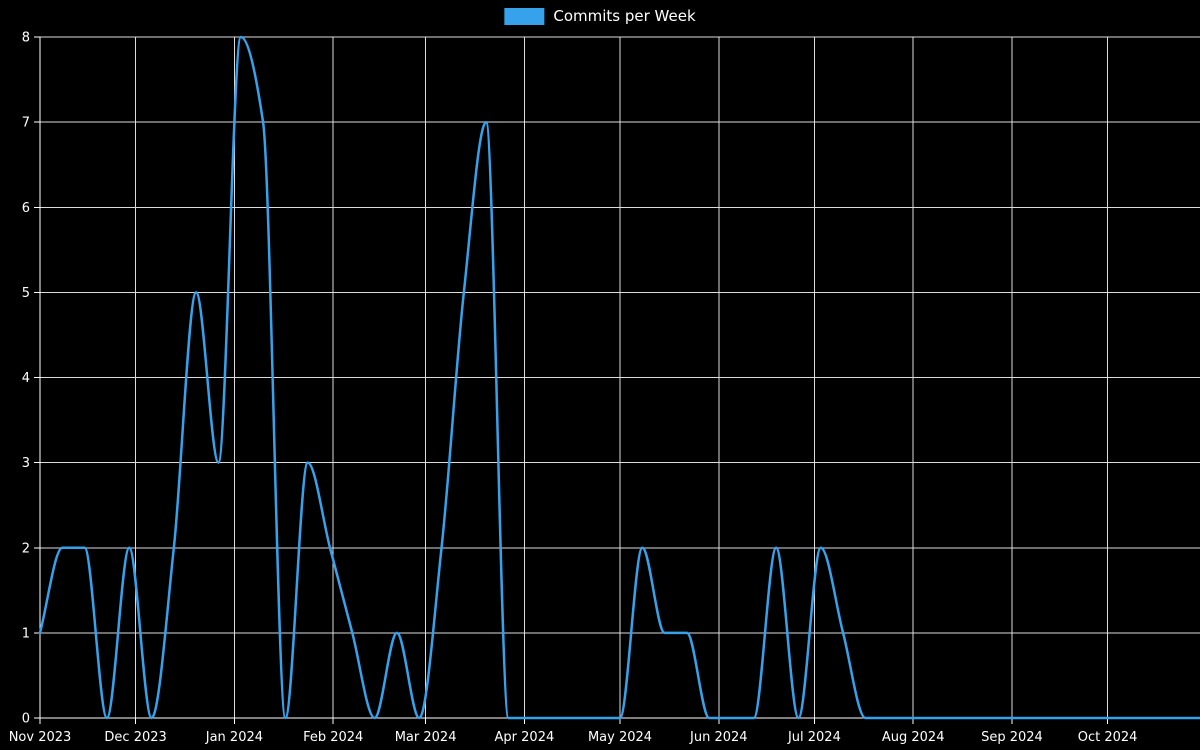  What do you see at coordinates (135, 737) in the screenshot?
I see `x-tick-label: Dec 2023` at bounding box center [135, 737].